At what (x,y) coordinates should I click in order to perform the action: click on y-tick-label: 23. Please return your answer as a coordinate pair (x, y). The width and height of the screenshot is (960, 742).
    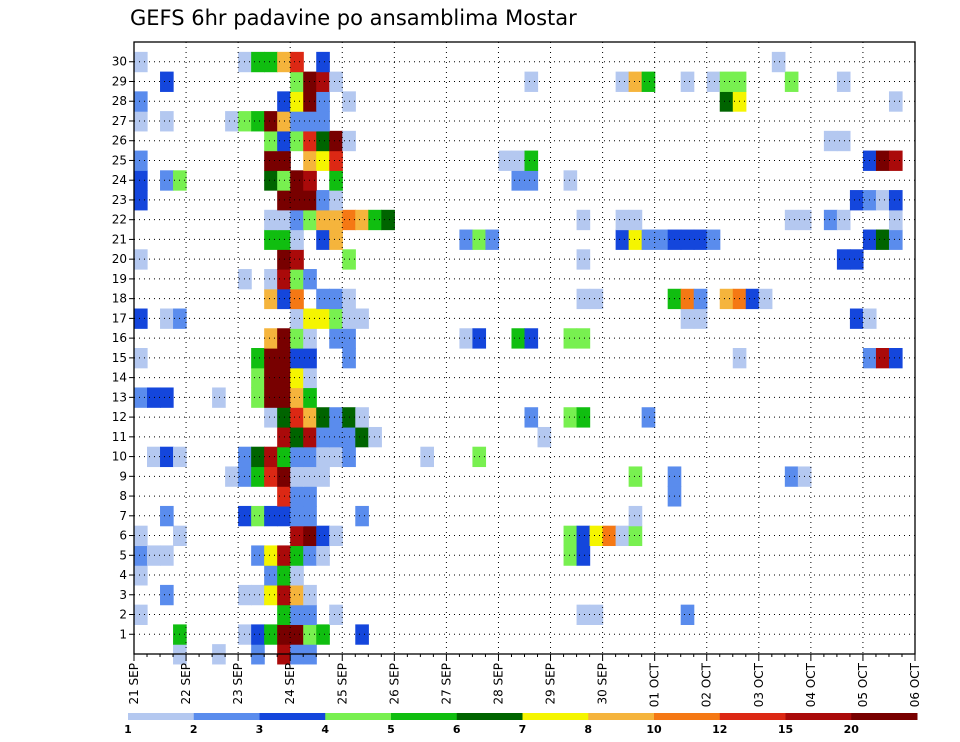
    Looking at the image, I should click on (119, 200).